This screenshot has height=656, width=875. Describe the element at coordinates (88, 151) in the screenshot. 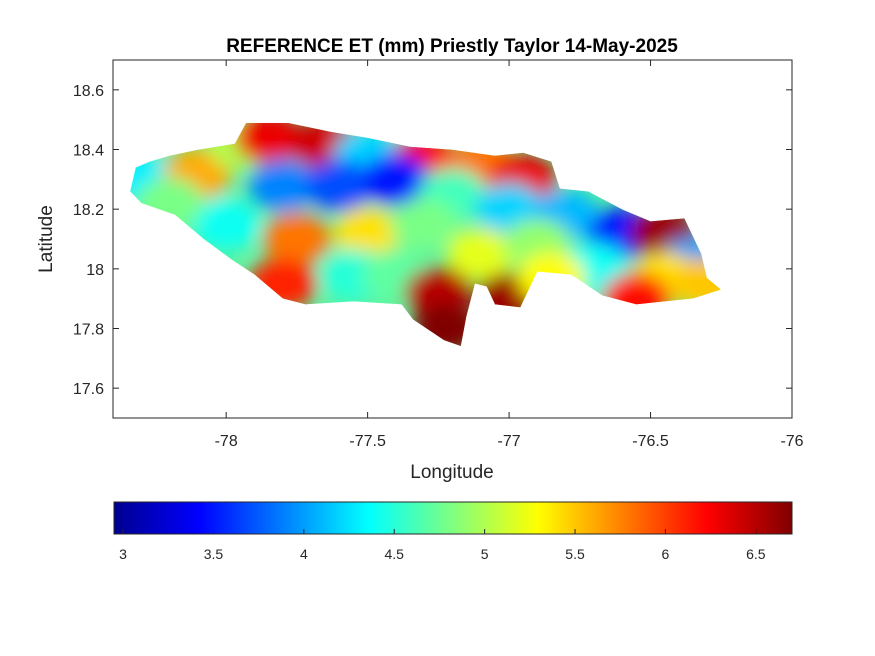

I see `y-tick-label: 18.4` at that location.